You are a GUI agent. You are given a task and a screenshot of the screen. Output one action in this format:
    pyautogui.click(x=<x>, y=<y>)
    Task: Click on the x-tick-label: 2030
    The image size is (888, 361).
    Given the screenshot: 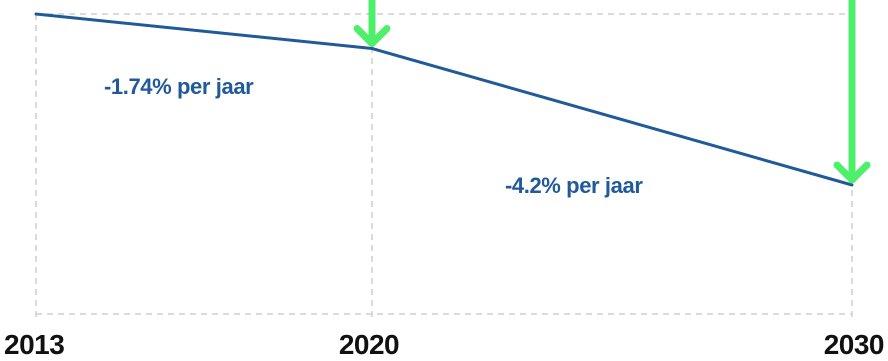 What is the action you would take?
    pyautogui.click(x=854, y=344)
    